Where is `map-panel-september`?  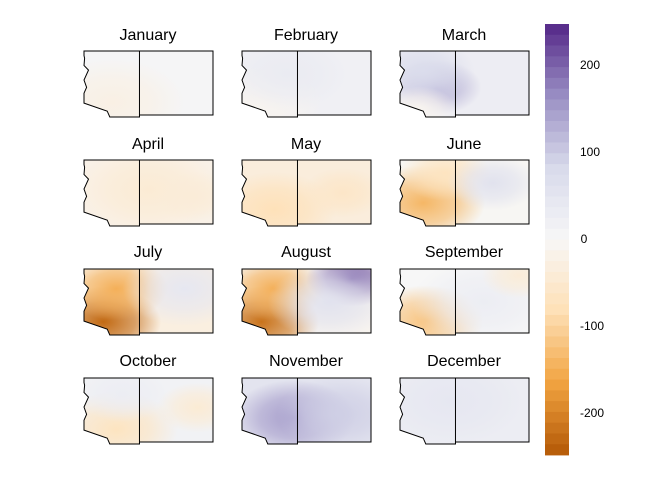 map-panel-september is located at coordinates (464, 302).